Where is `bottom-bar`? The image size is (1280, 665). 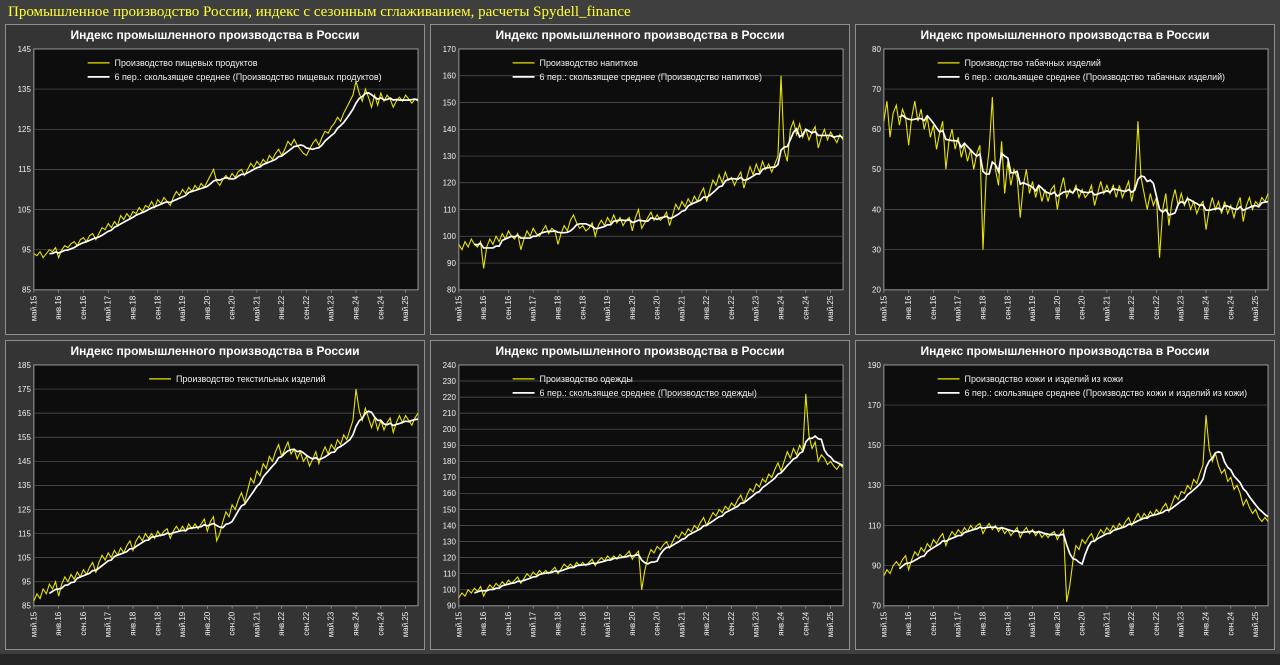
bottom-bar is located at coordinates (640, 659).